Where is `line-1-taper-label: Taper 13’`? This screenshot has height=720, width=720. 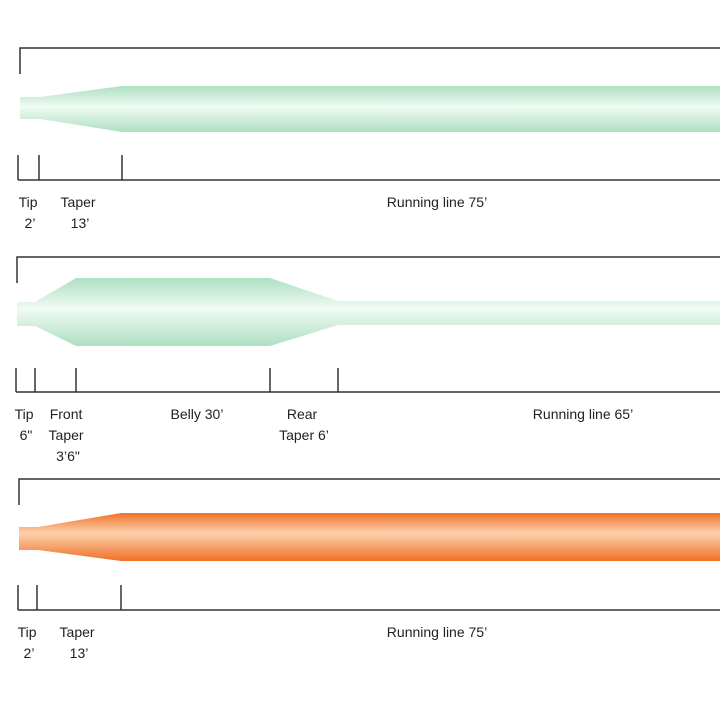 line-1-taper-label: Taper 13’ is located at coordinates (80, 212).